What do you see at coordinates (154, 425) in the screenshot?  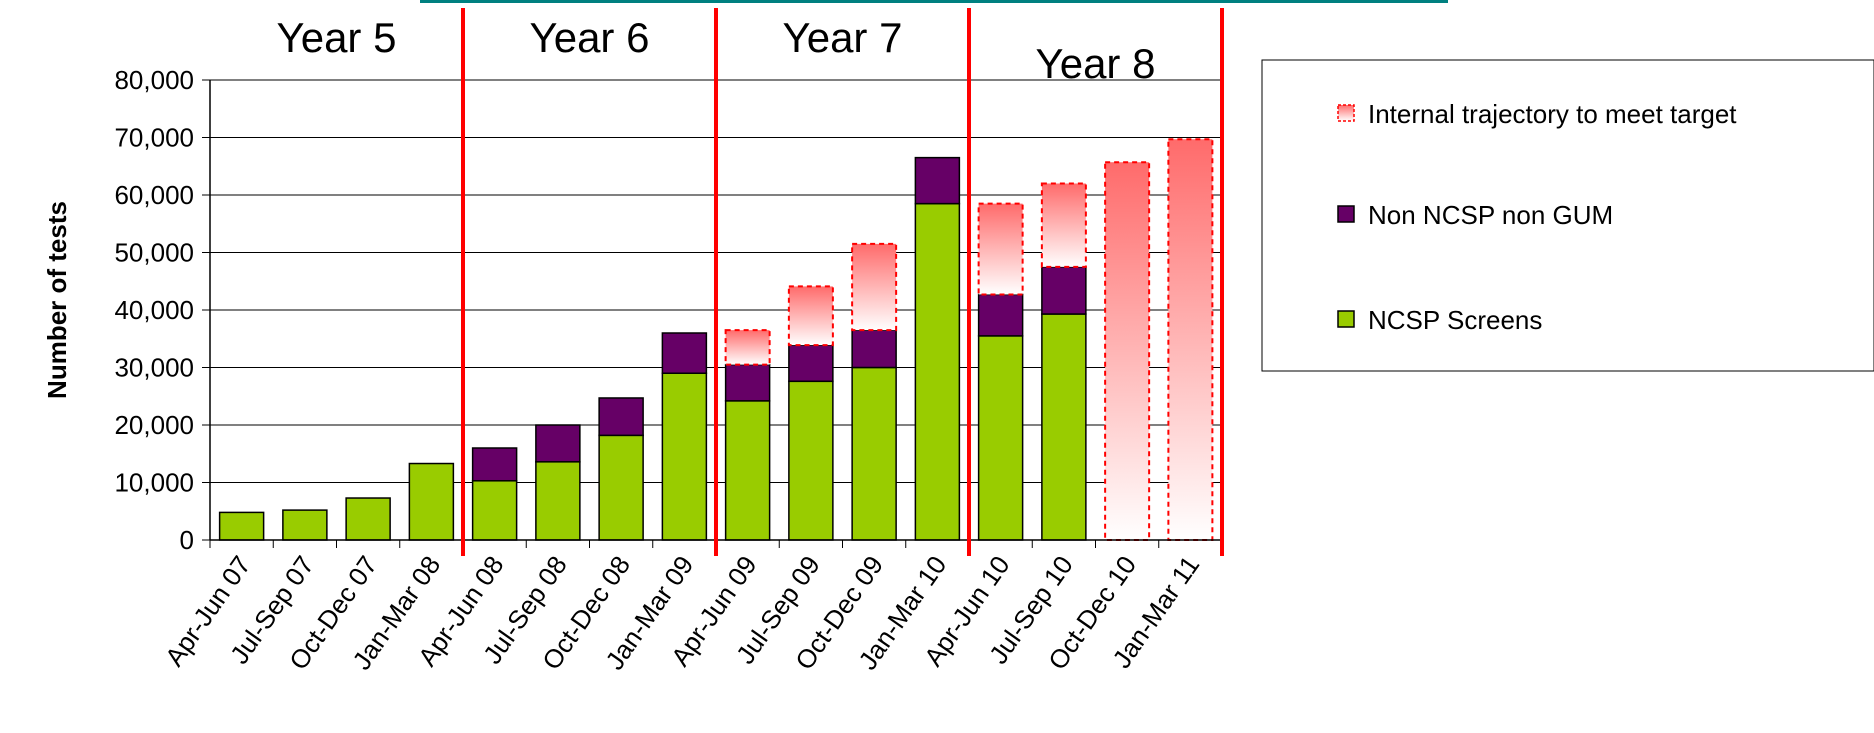 I see `y-tick-label: 20,000` at bounding box center [154, 425].